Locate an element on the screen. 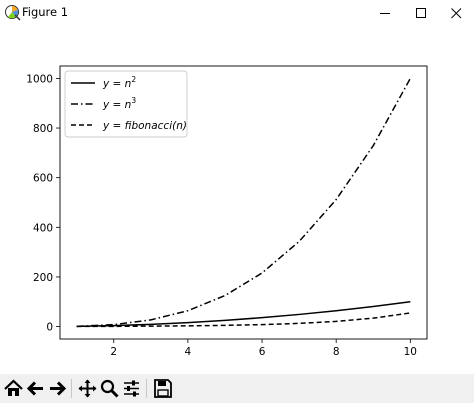  y-tick-label: 800 is located at coordinates (43, 129).